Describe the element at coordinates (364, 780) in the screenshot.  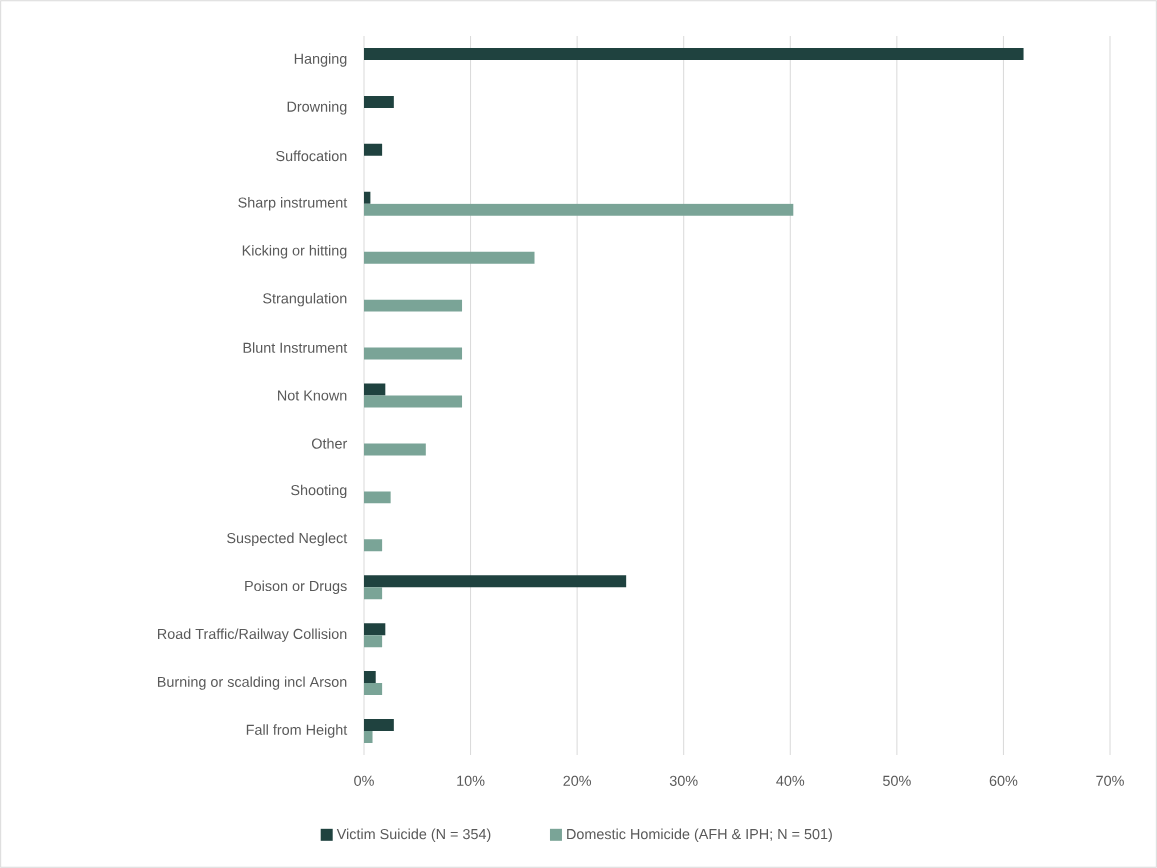
I see `x-tick-label: 0%` at that location.